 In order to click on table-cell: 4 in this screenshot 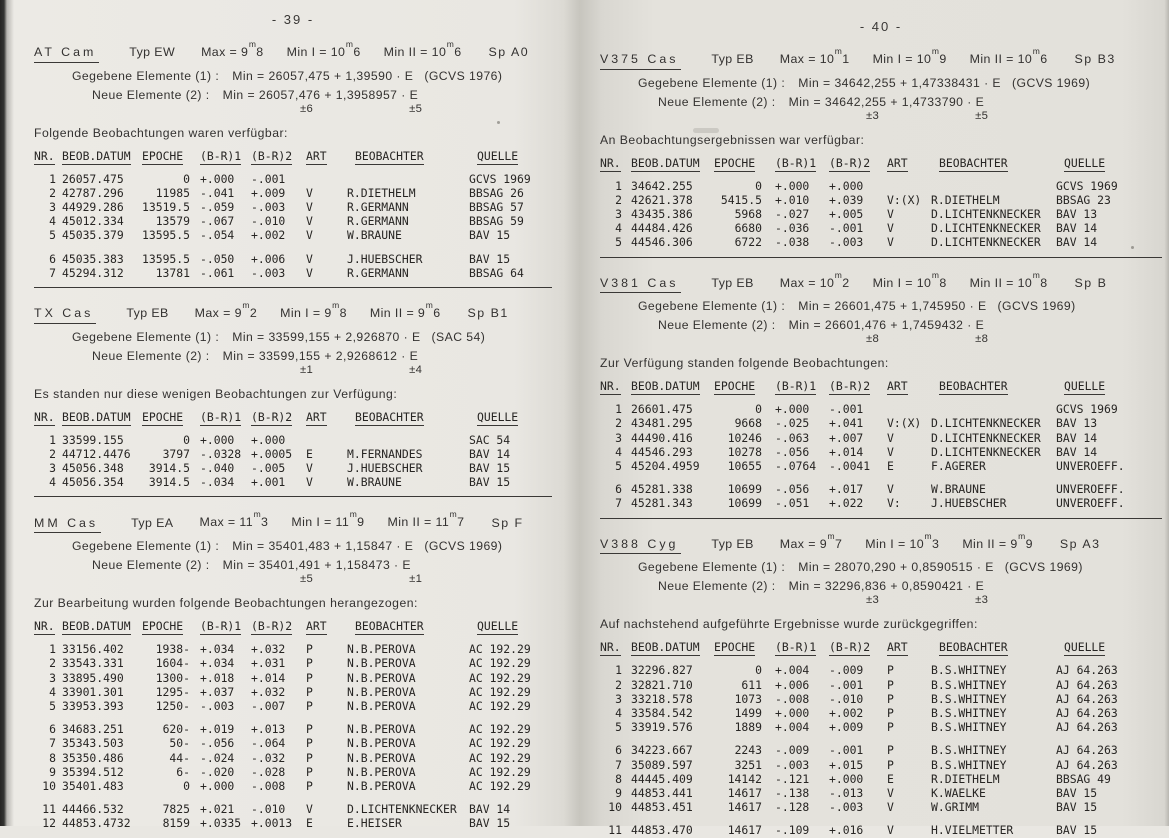, I will do `click(618, 451)`.